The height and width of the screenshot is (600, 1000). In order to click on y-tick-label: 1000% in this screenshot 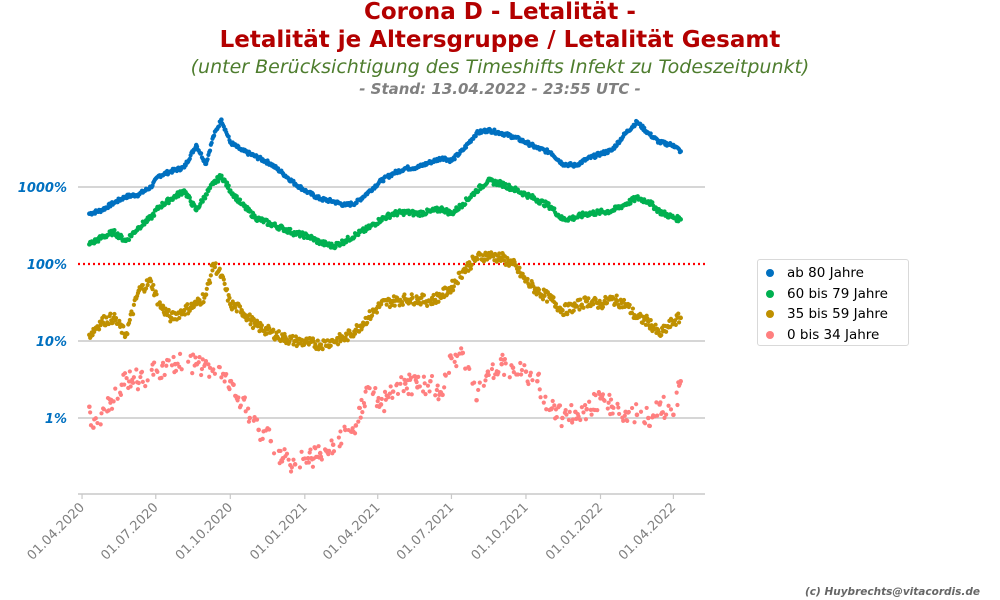, I will do `click(42, 188)`.